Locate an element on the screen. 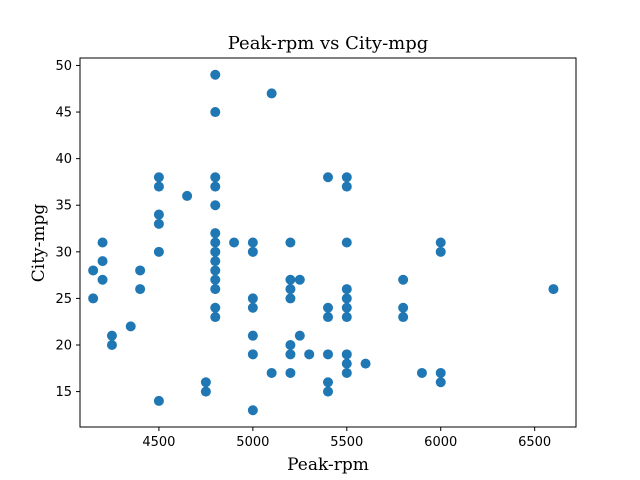 The height and width of the screenshot is (480, 640). y-axis-label: City-mpg is located at coordinates (39, 243).